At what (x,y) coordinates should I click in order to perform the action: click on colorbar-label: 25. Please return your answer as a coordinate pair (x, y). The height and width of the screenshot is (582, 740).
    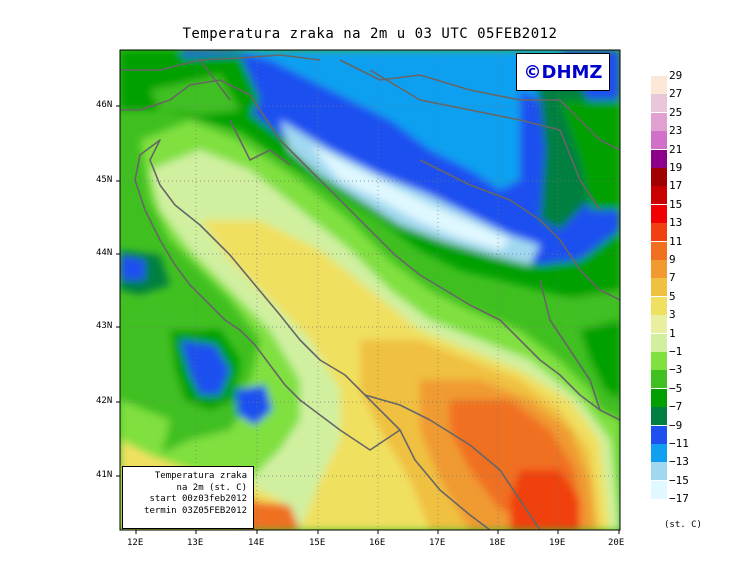
    Looking at the image, I should click on (676, 112).